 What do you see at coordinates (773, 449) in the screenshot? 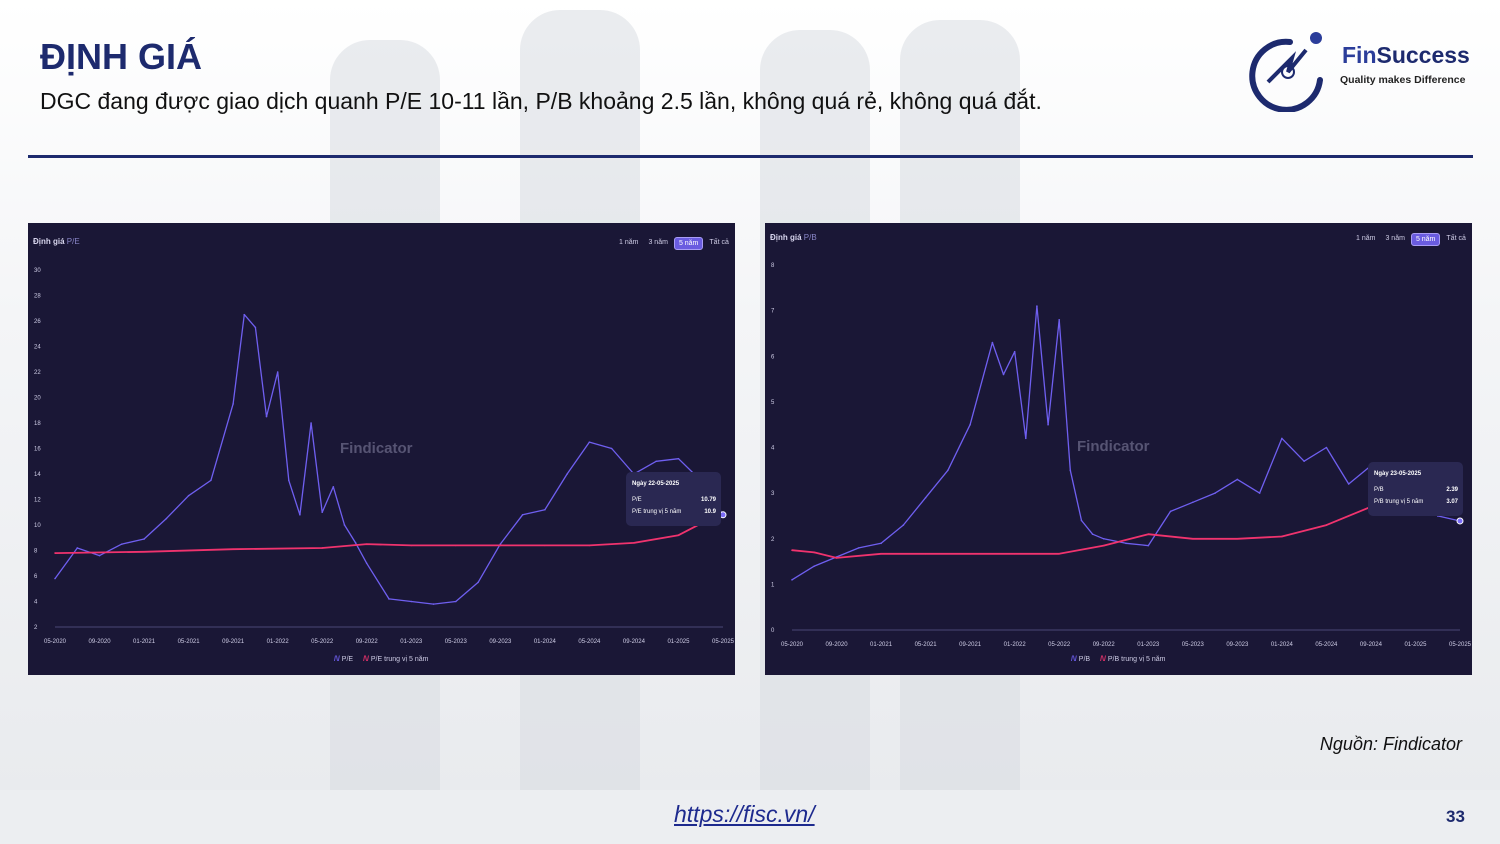
I see `y-tick-label: 4` at bounding box center [773, 449].